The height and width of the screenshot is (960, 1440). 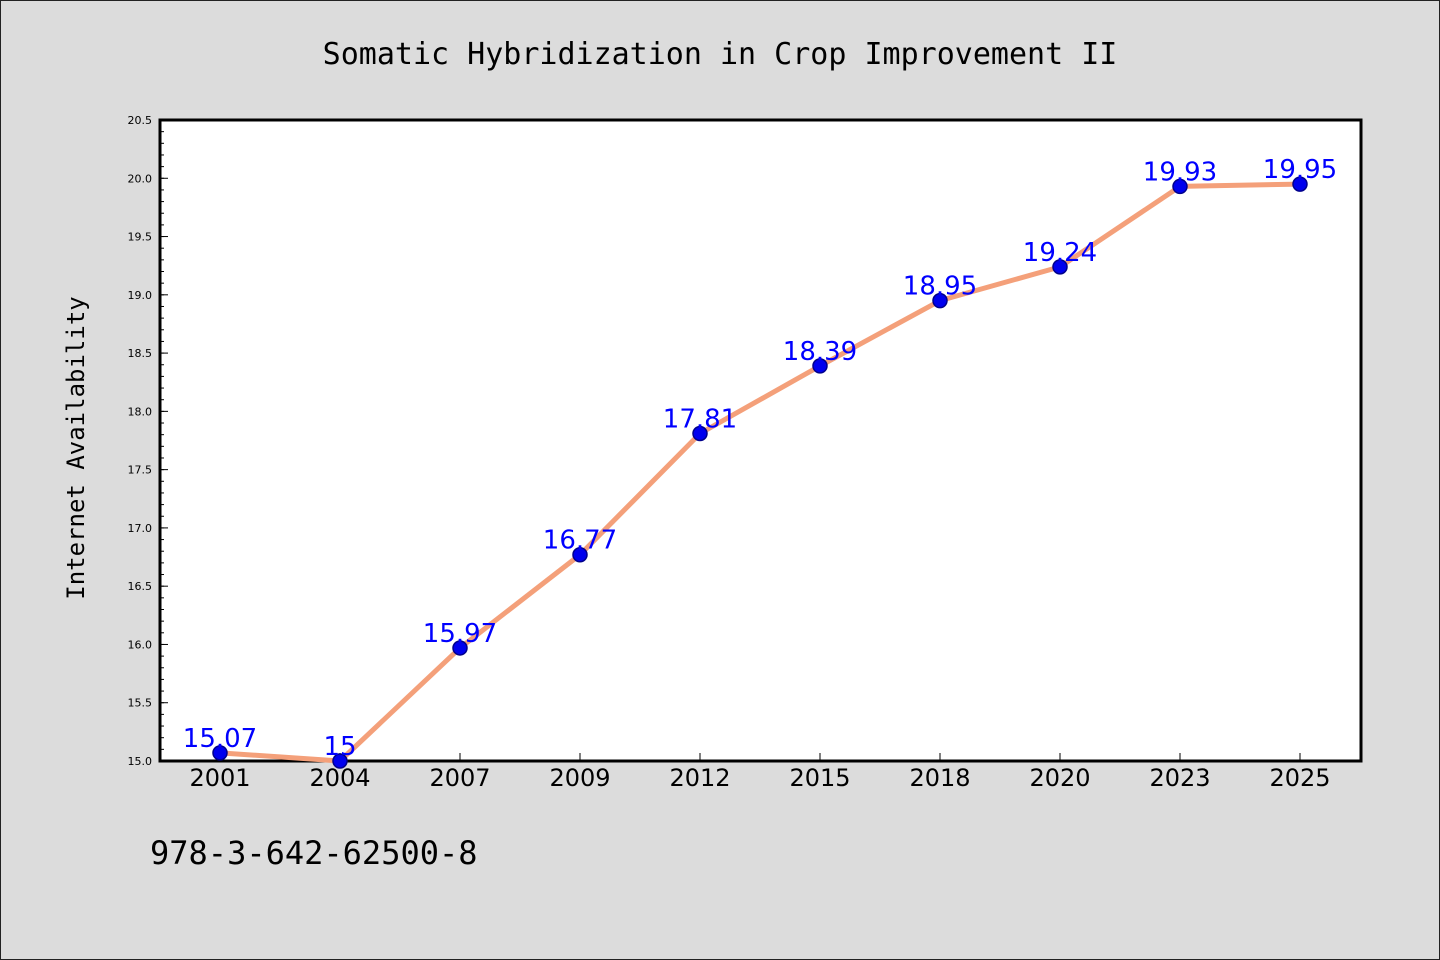 I want to click on data-label: 19.95, so click(x=1300, y=170).